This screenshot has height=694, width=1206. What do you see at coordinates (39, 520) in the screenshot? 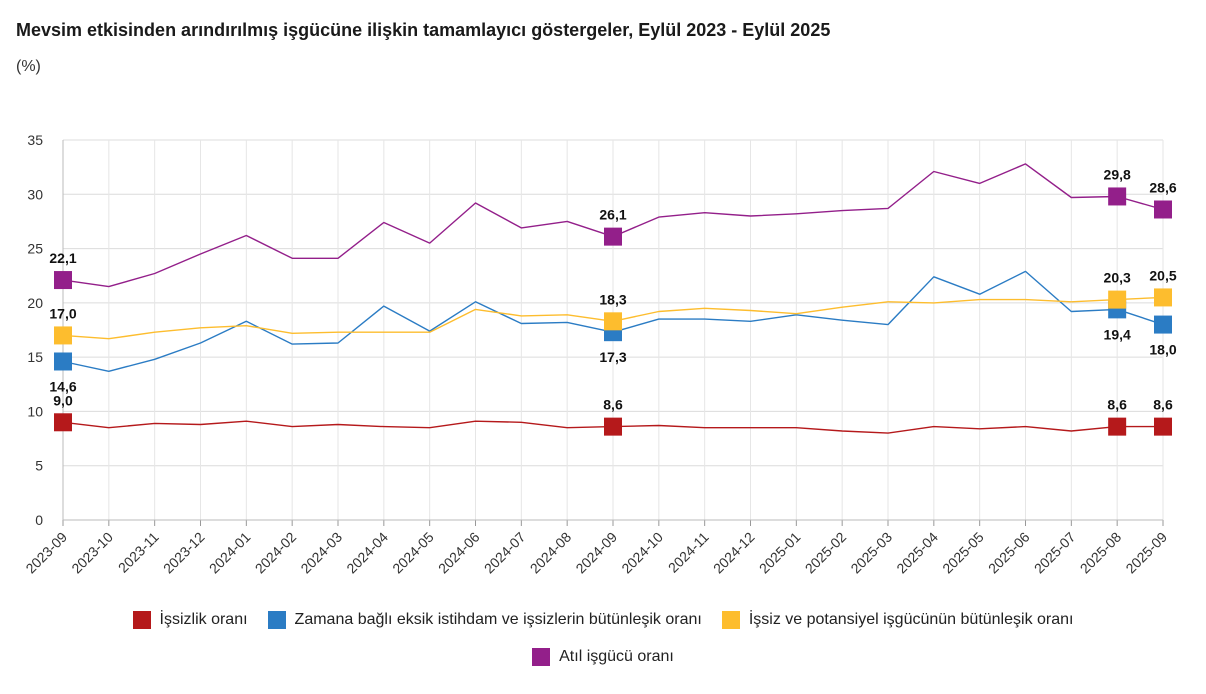
I see `y-tick-label: 0` at bounding box center [39, 520].